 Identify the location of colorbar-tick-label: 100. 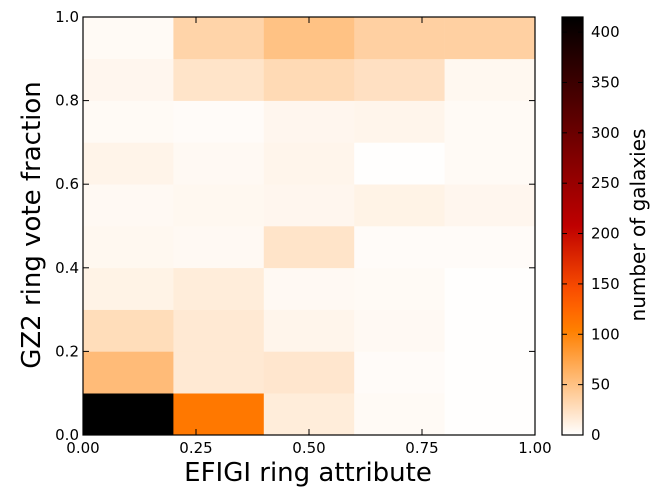
(605, 334).